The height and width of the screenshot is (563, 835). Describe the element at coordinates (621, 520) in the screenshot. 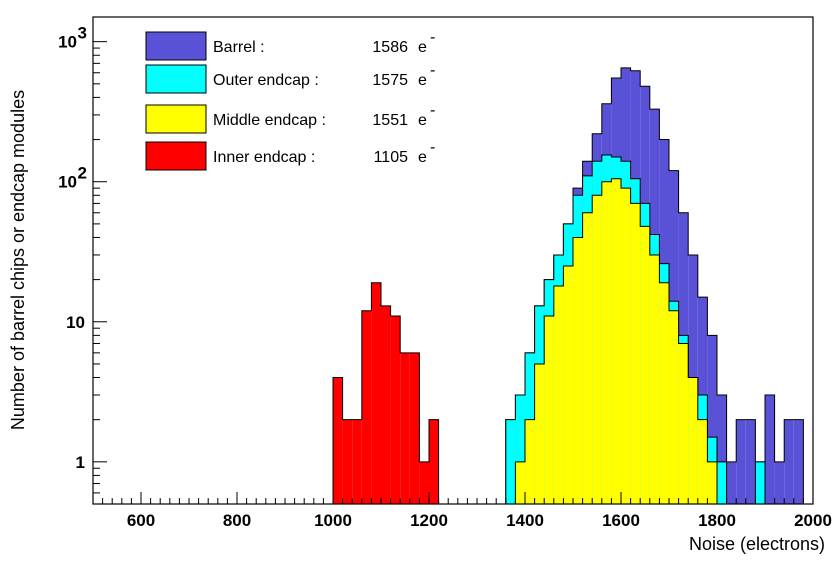

I see `x-tick-label: 1600` at that location.